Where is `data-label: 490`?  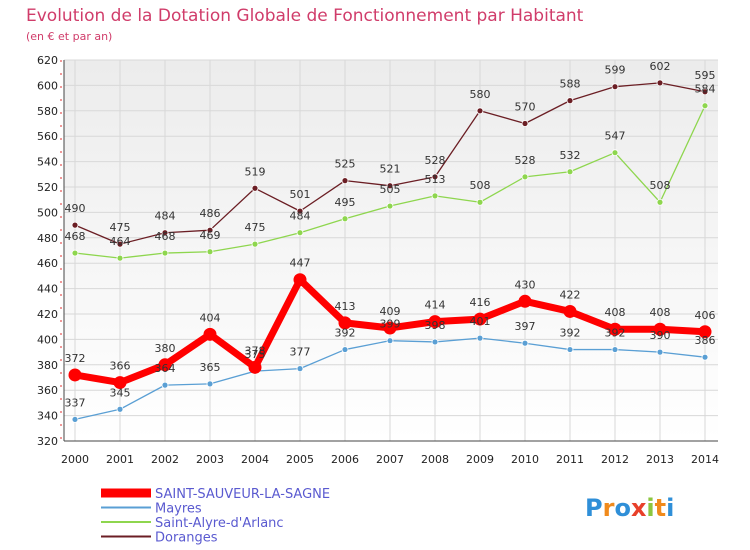
data-label: 490 is located at coordinates (75, 208).